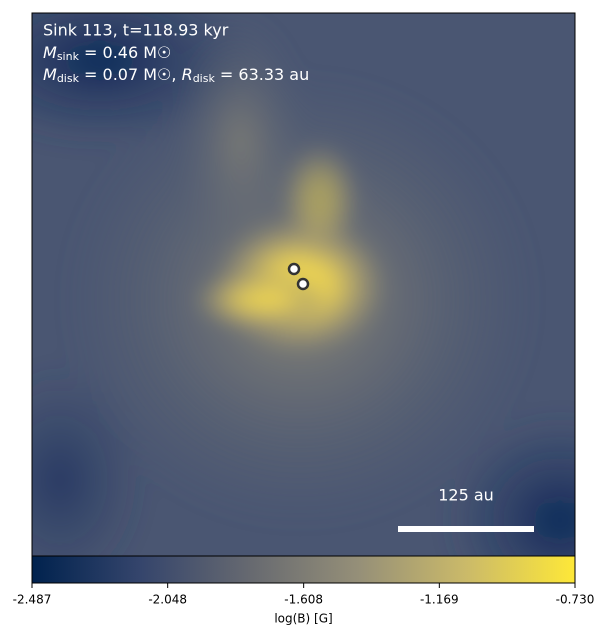 Image resolution: width=606 pixels, height=636 pixels. Describe the element at coordinates (130, 74) in the screenshot. I see `text: = 0.07 M☉,` at that location.